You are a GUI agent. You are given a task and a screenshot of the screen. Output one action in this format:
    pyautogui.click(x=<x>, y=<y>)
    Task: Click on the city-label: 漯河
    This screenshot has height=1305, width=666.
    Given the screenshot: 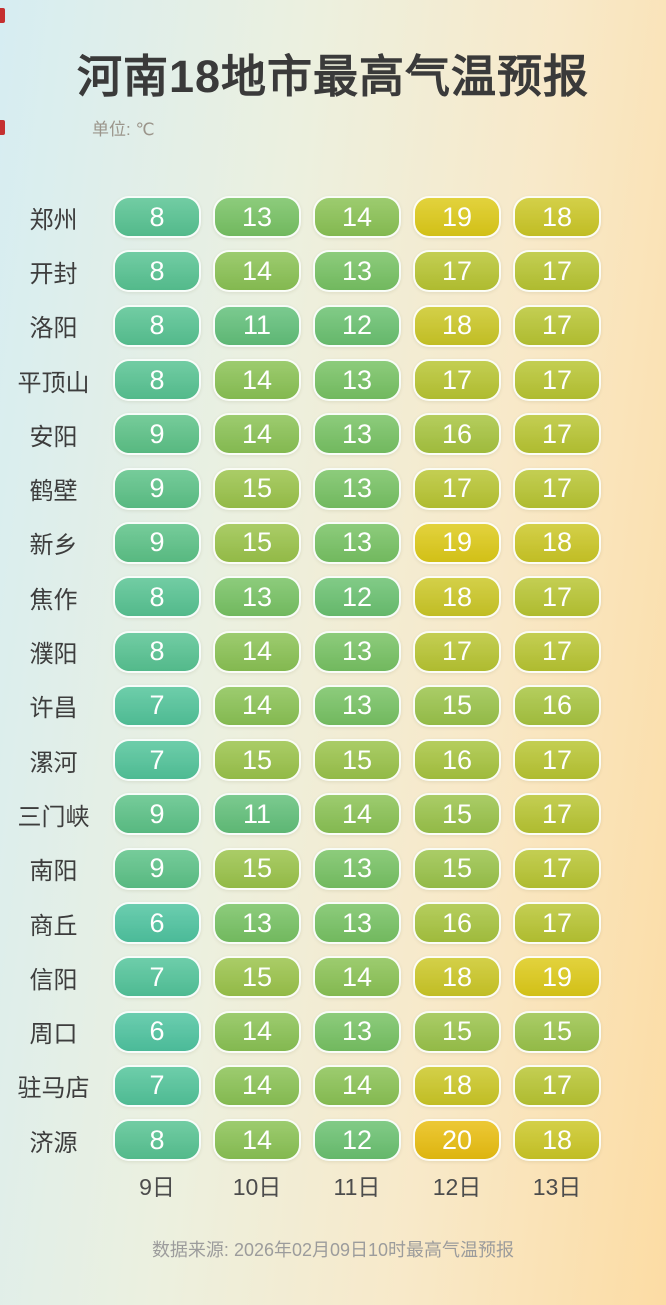 What is the action you would take?
    pyautogui.click(x=53, y=763)
    